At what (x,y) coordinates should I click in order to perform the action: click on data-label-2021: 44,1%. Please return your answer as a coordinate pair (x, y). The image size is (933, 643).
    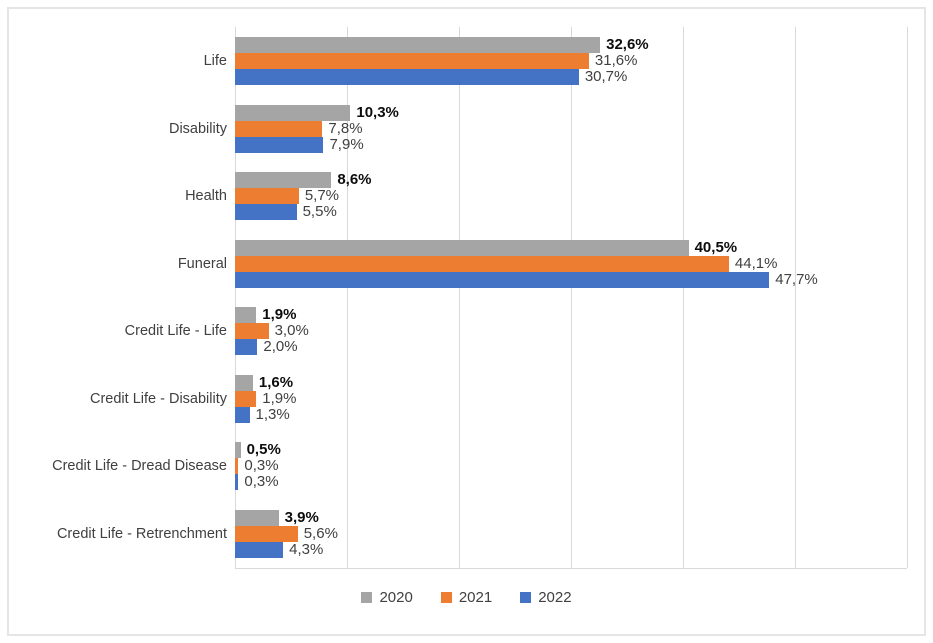
    Looking at the image, I should click on (756, 263).